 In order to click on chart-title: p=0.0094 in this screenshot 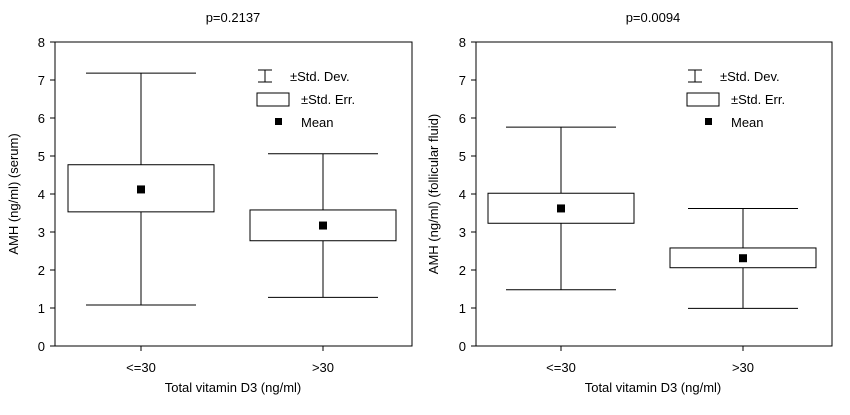, I will do `click(653, 17)`.